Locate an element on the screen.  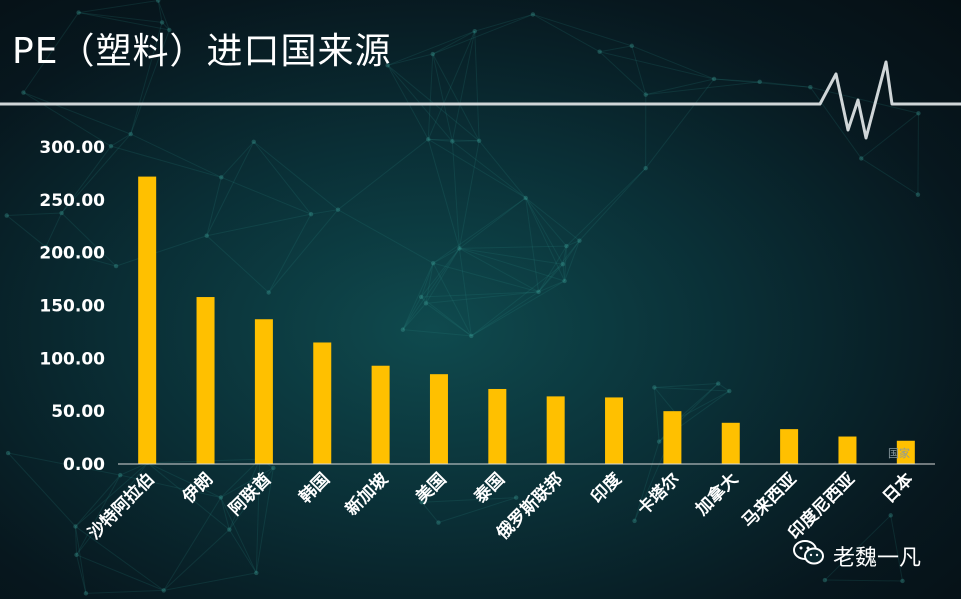
x-tick-label: 日本 is located at coordinates (897, 488).